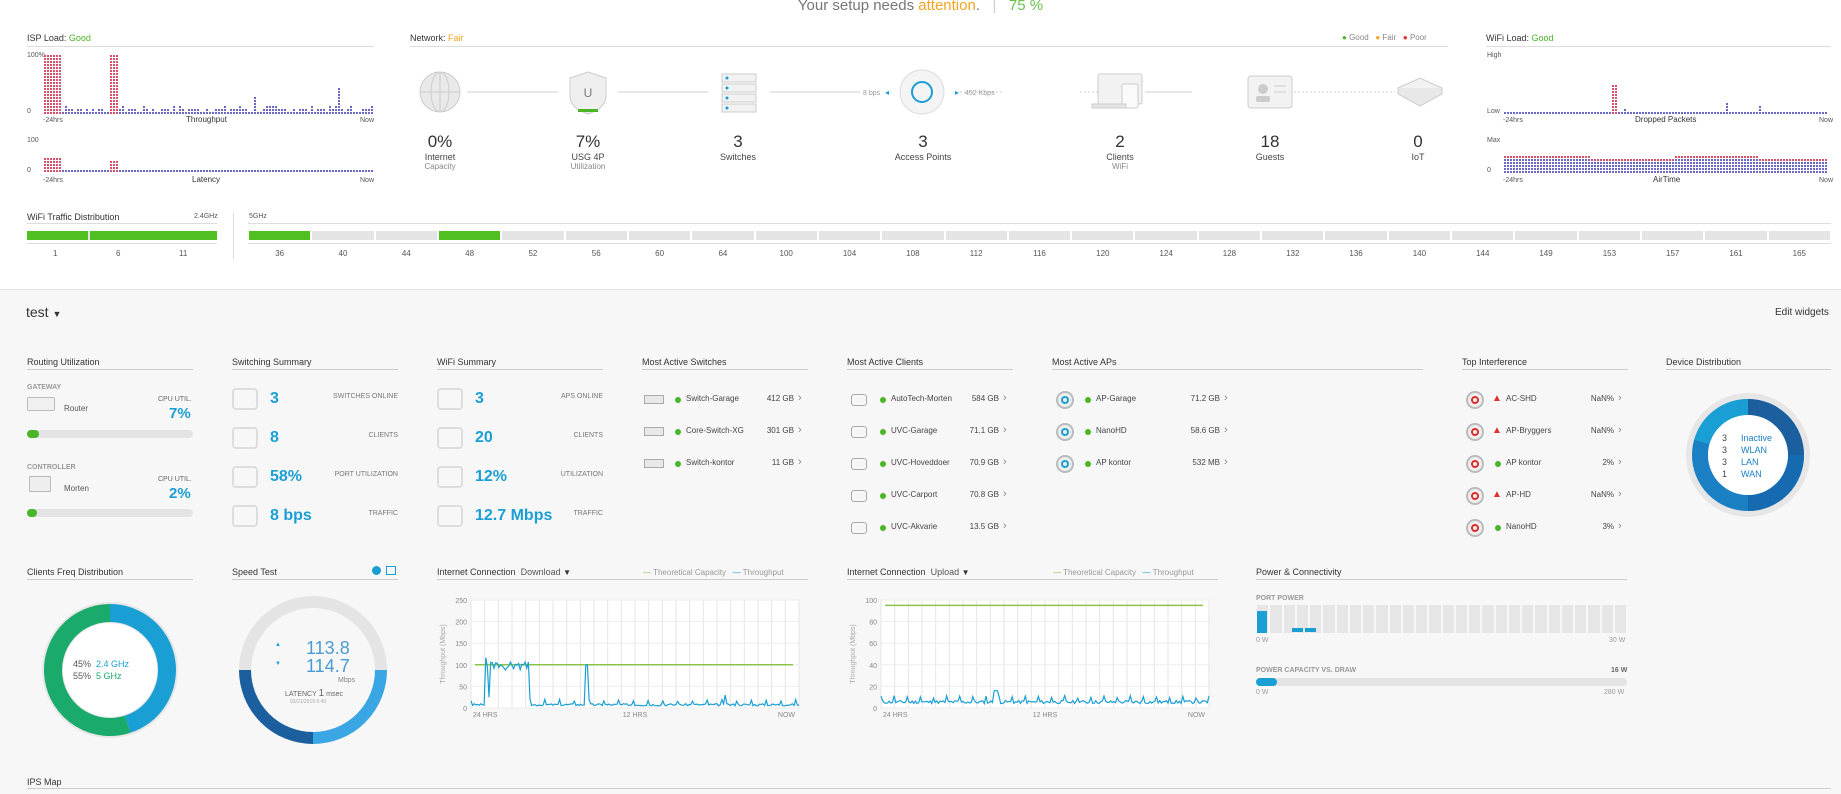 This screenshot has height=794, width=1841. I want to click on edit-widgets-button: Edit widgets, so click(1802, 312).